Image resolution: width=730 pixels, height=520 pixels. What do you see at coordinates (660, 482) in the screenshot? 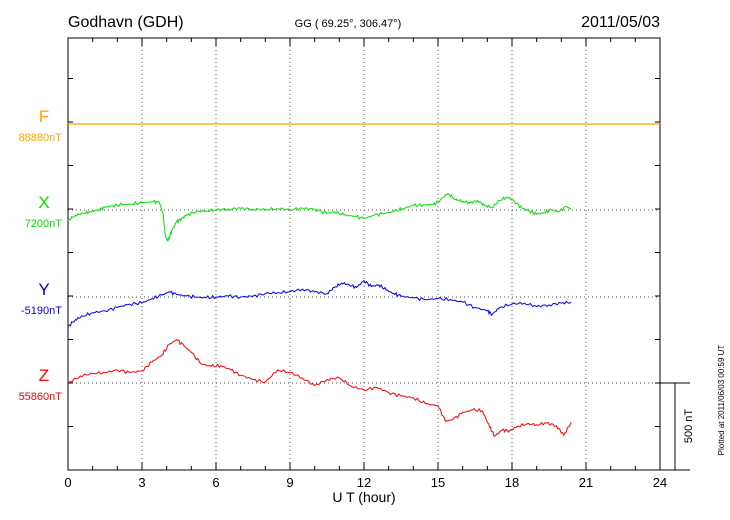
I see `x-tick-label: 24` at bounding box center [660, 482].